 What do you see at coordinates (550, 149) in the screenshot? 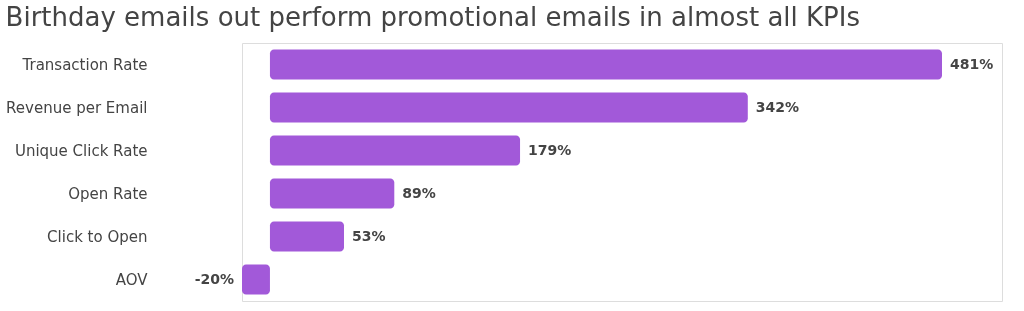
I see `data-label: 179%` at bounding box center [550, 149].